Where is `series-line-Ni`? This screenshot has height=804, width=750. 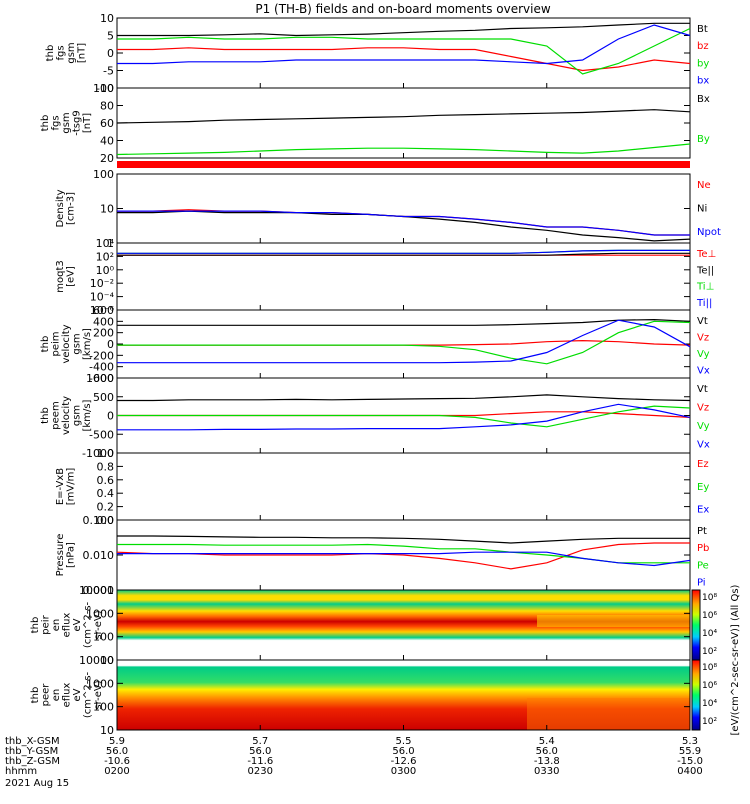 series-line-Ni is located at coordinates (404, 226).